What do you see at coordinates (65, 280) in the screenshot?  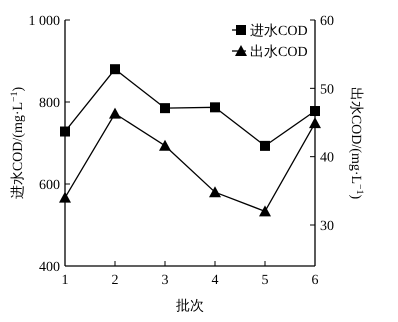 I see `x-tick-label: 1` at bounding box center [65, 280].